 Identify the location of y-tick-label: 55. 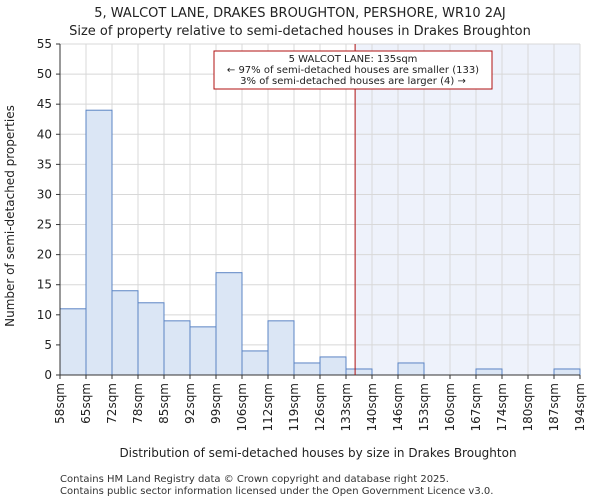
(44, 44).